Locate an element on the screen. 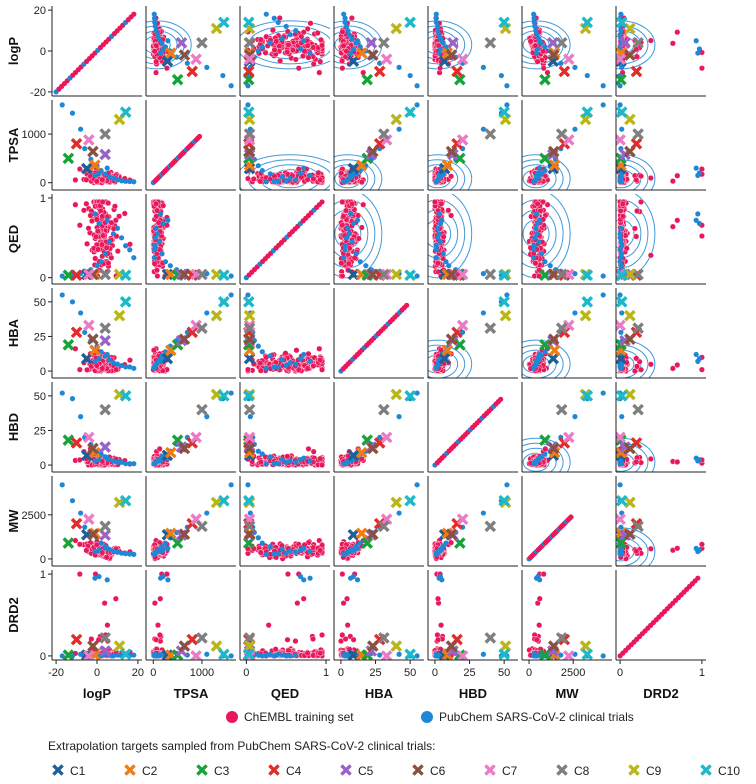 This screenshot has height=784, width=756. diagonal-point is located at coordinates (134, 14).